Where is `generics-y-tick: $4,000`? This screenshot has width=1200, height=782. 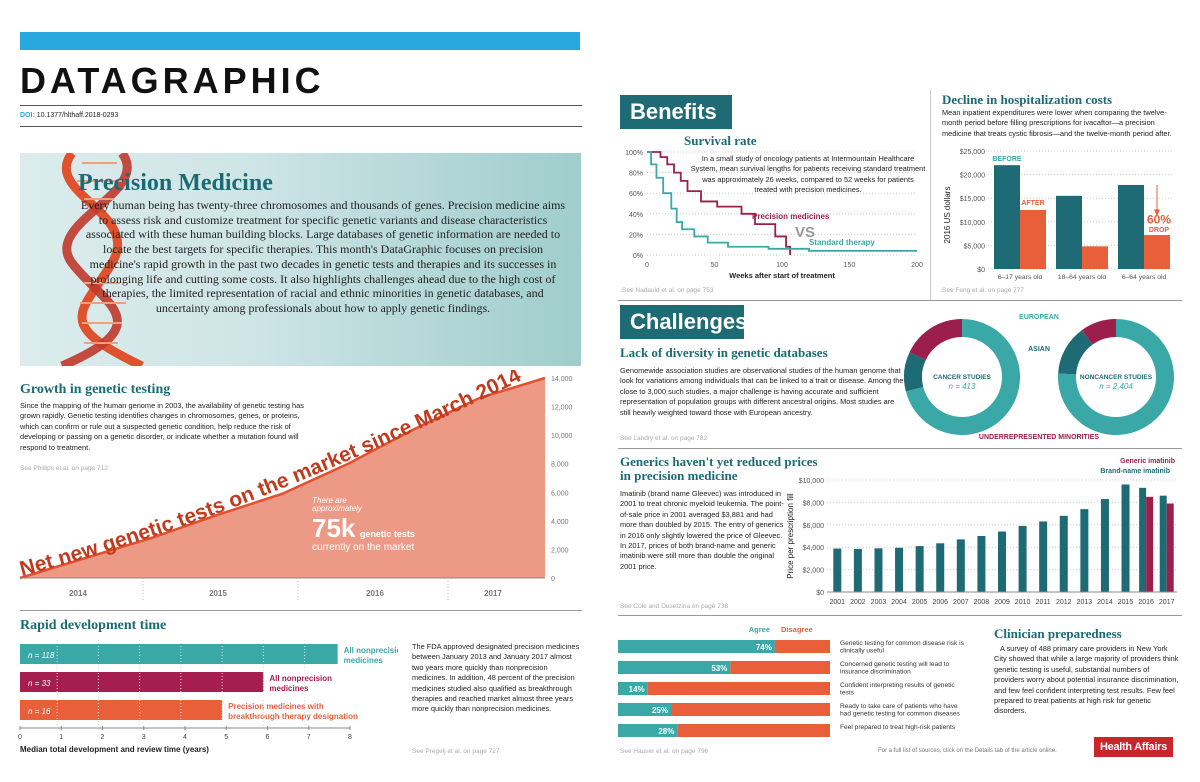 generics-y-tick: $4,000 is located at coordinates (814, 548).